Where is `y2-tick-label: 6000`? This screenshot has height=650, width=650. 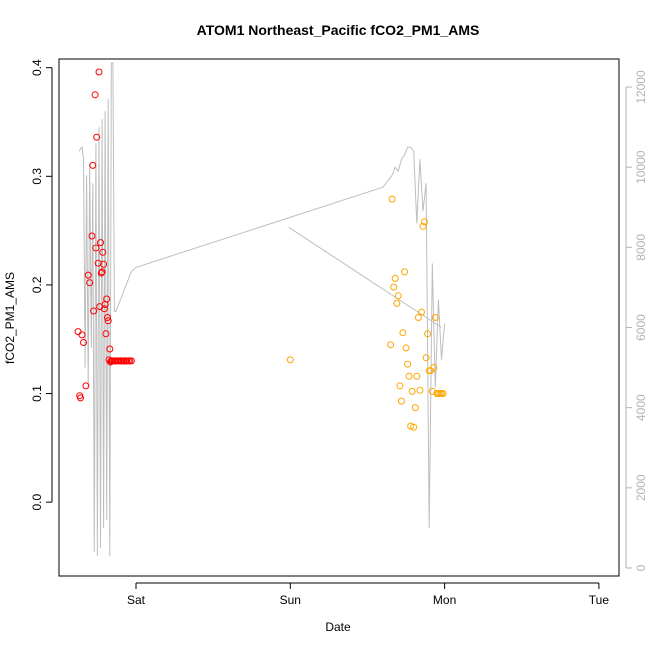
y2-tick-label: 6000 is located at coordinates (641, 327).